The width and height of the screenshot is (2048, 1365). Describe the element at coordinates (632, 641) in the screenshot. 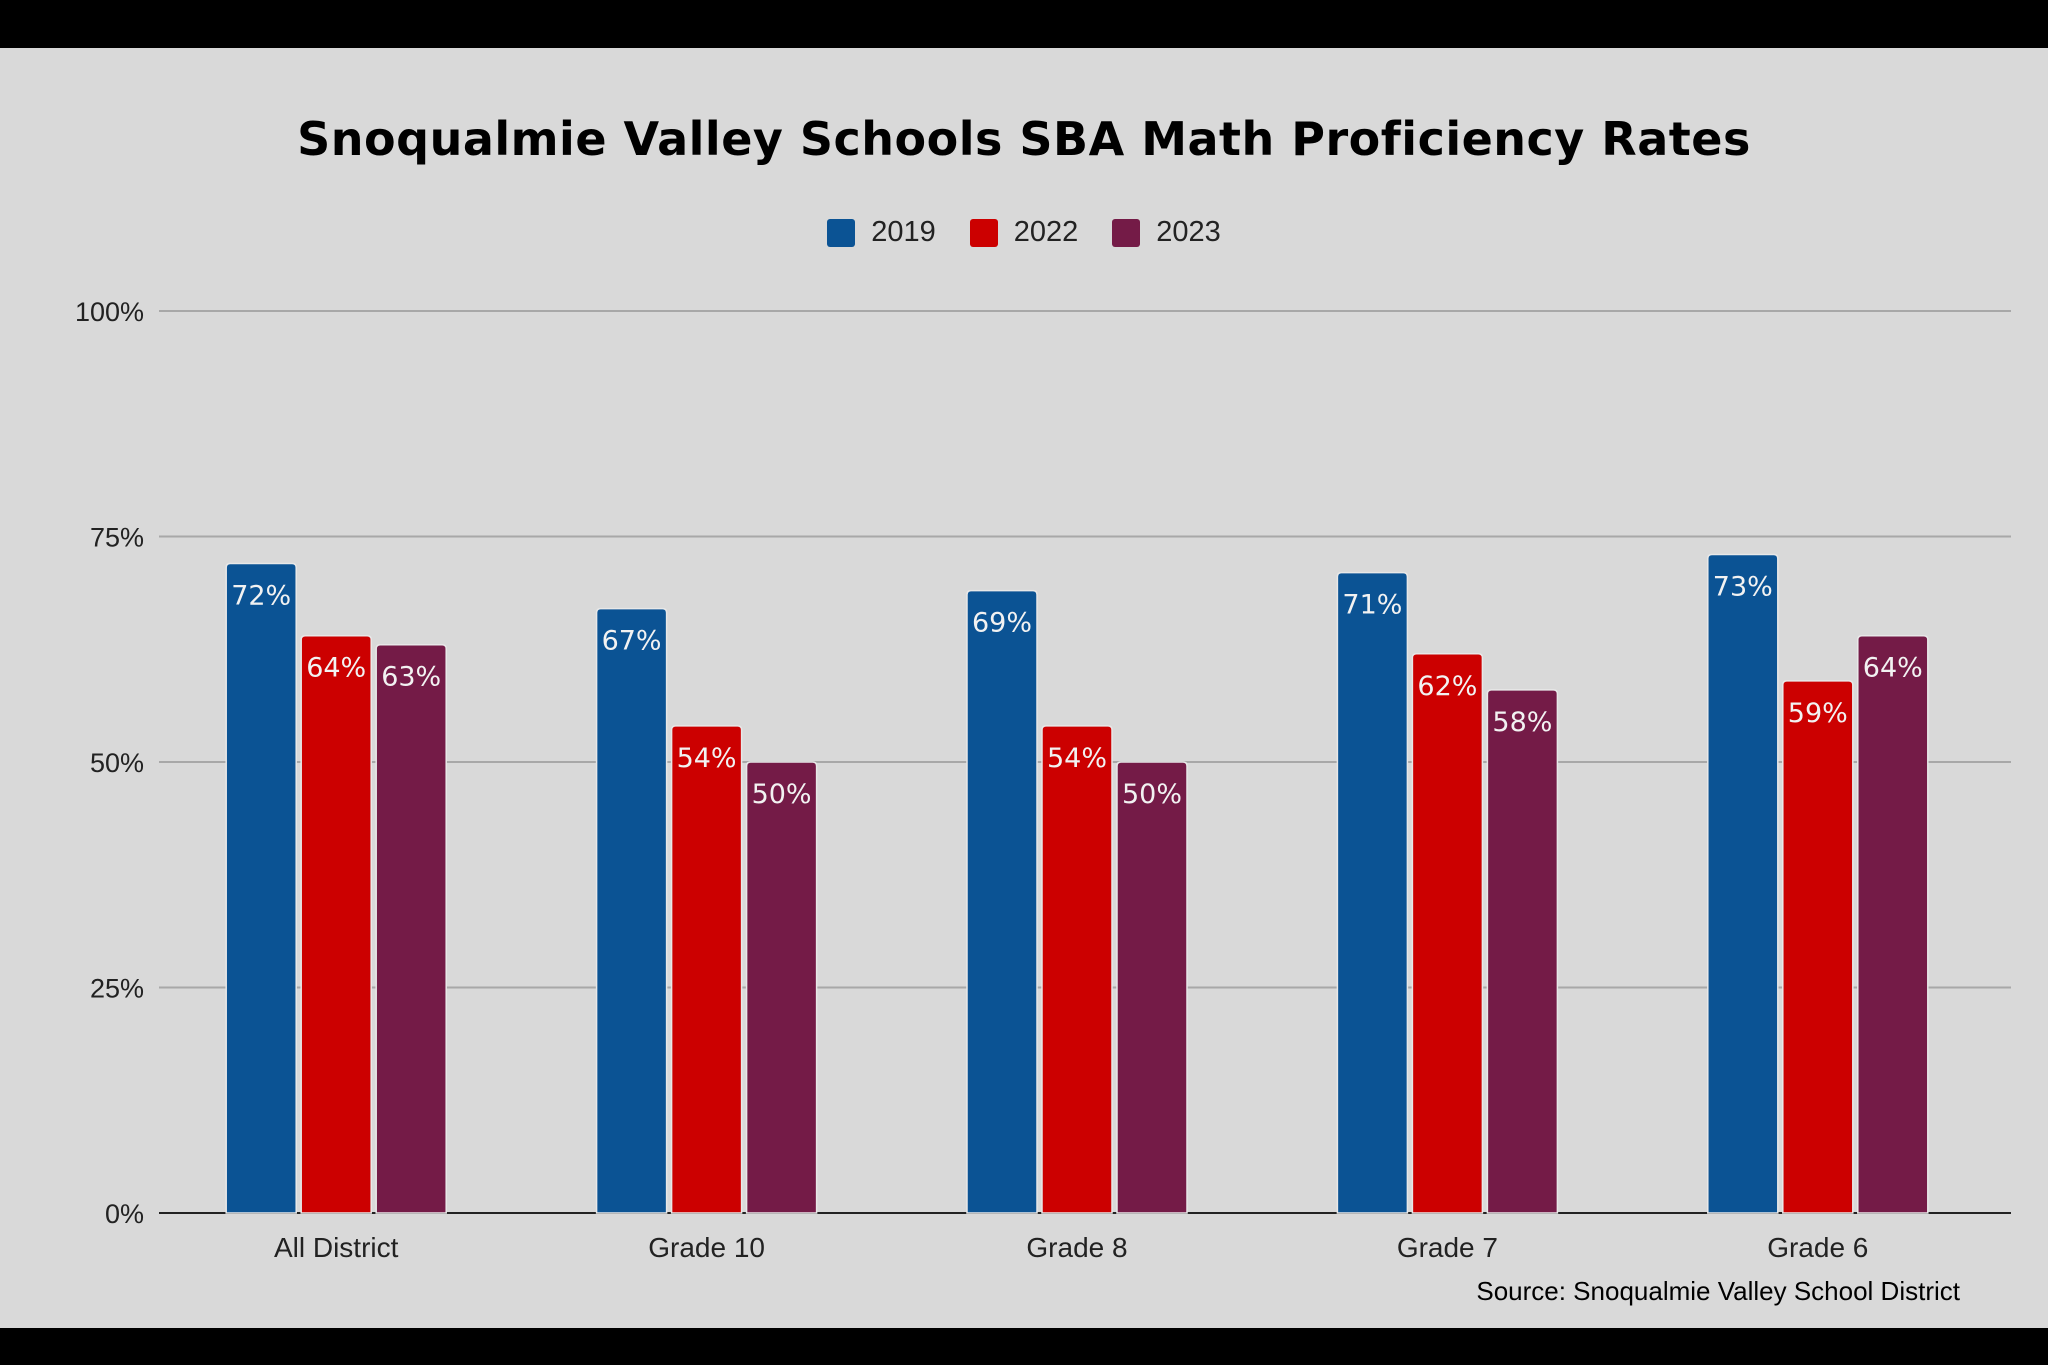

I see `data-label: 67%` at that location.